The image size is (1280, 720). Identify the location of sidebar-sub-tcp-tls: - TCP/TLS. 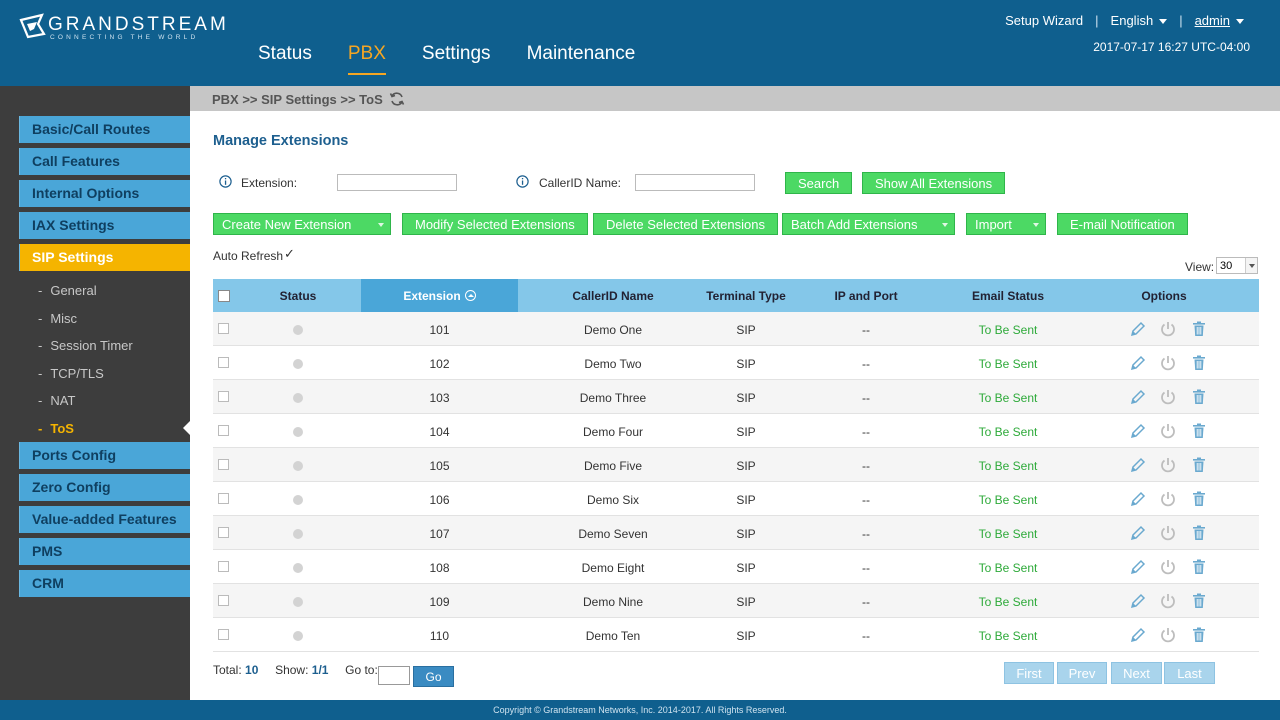
(71, 373).